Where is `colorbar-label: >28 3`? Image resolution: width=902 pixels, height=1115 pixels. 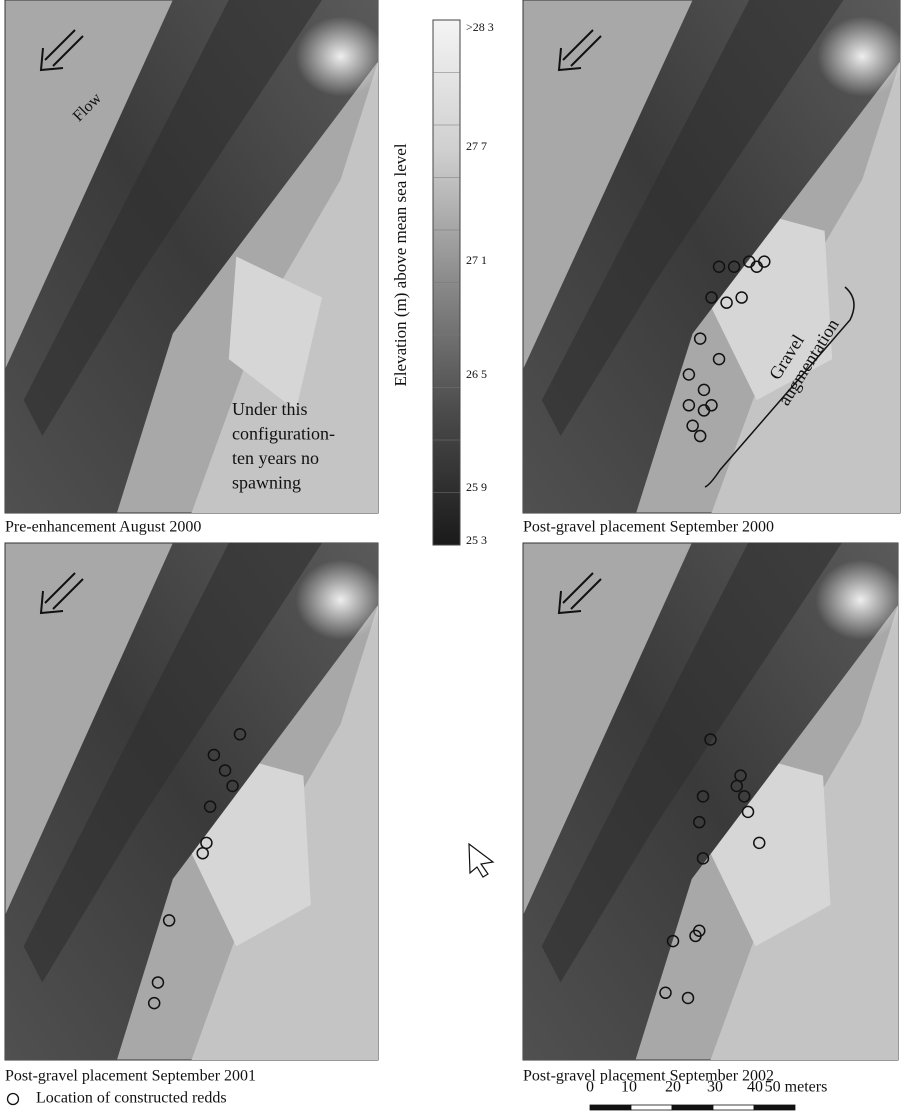
colorbar-label: >28 3 is located at coordinates (480, 27).